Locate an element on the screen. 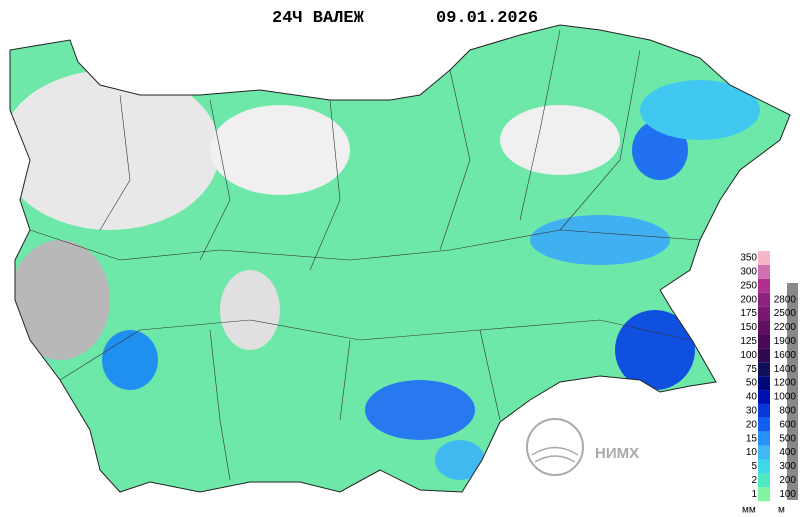 Image resolution: width=800 pixels, height=517 pixels. precip-label: 10 is located at coordinates (752, 452).